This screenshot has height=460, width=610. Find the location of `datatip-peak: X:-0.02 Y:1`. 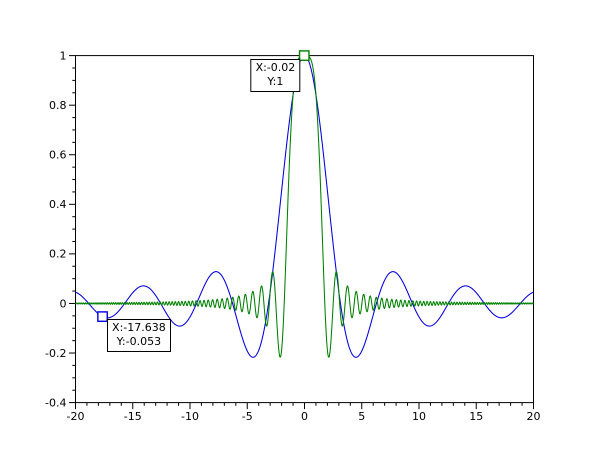

datatip-peak: X:-0.02 Y:1 is located at coordinates (275, 75).